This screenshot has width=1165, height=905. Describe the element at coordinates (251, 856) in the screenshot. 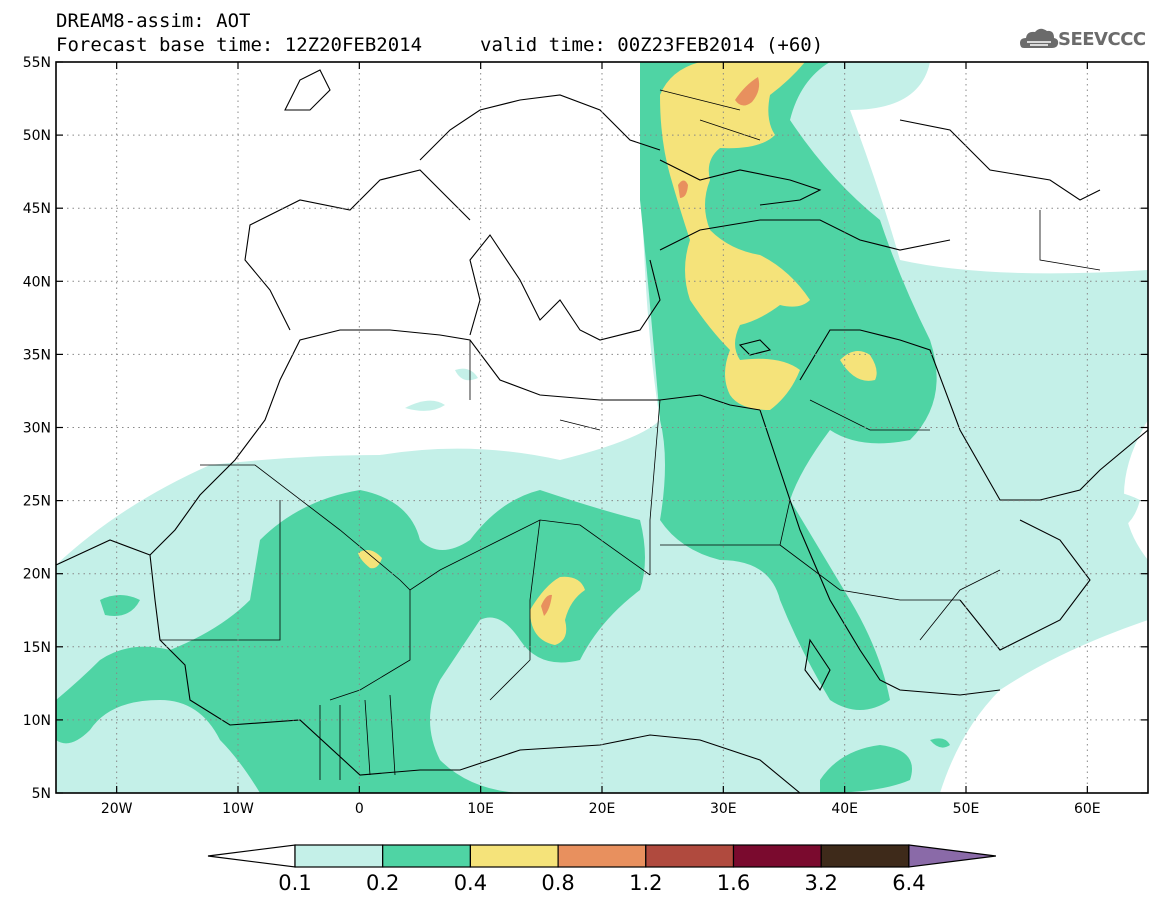

I see `colorbar-arrow-low` at that location.